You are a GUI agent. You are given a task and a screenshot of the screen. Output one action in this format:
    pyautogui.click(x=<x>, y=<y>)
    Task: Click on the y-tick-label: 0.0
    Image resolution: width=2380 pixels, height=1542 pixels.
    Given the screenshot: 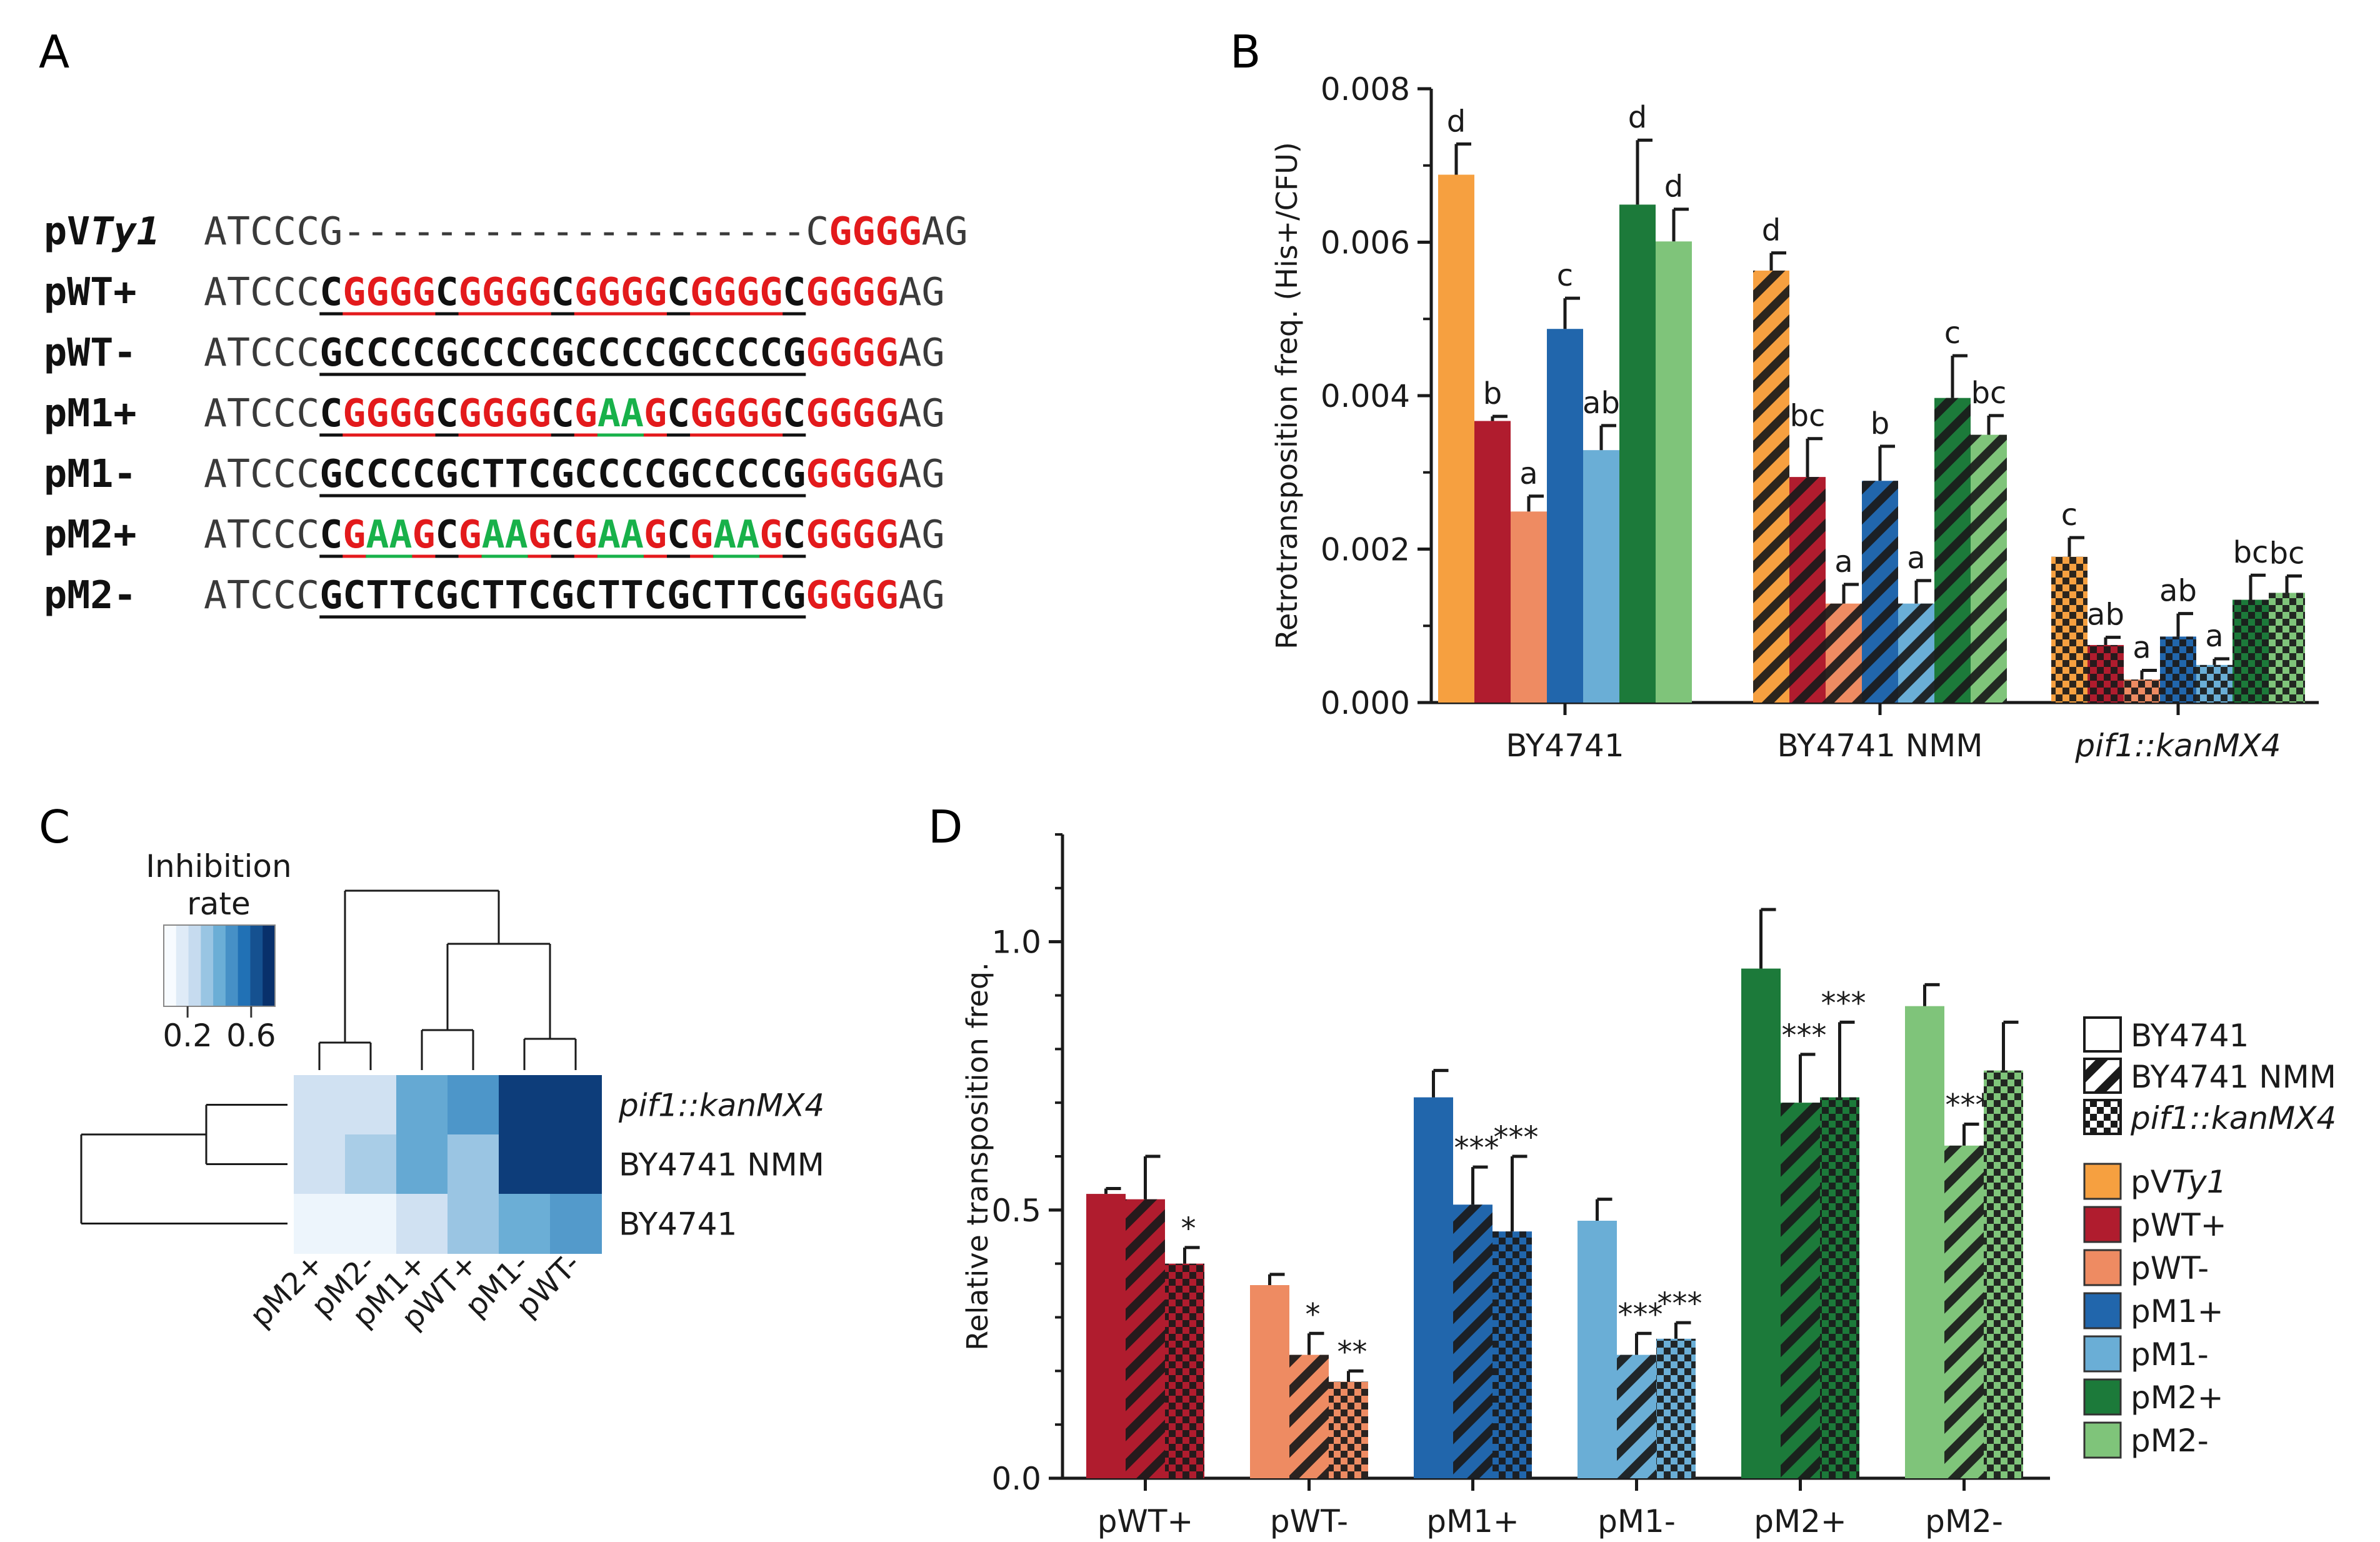 What is the action you would take?
    pyautogui.click(x=1016, y=1479)
    